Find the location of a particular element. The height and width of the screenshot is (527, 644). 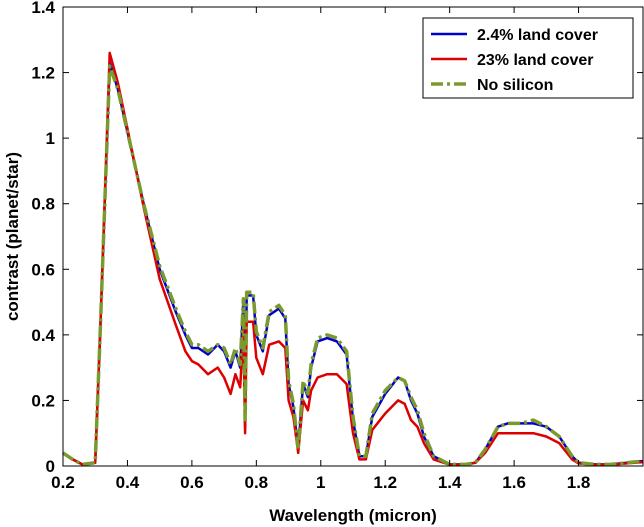

y-axis-label: contrast (planet/star) is located at coordinates (12, 236).